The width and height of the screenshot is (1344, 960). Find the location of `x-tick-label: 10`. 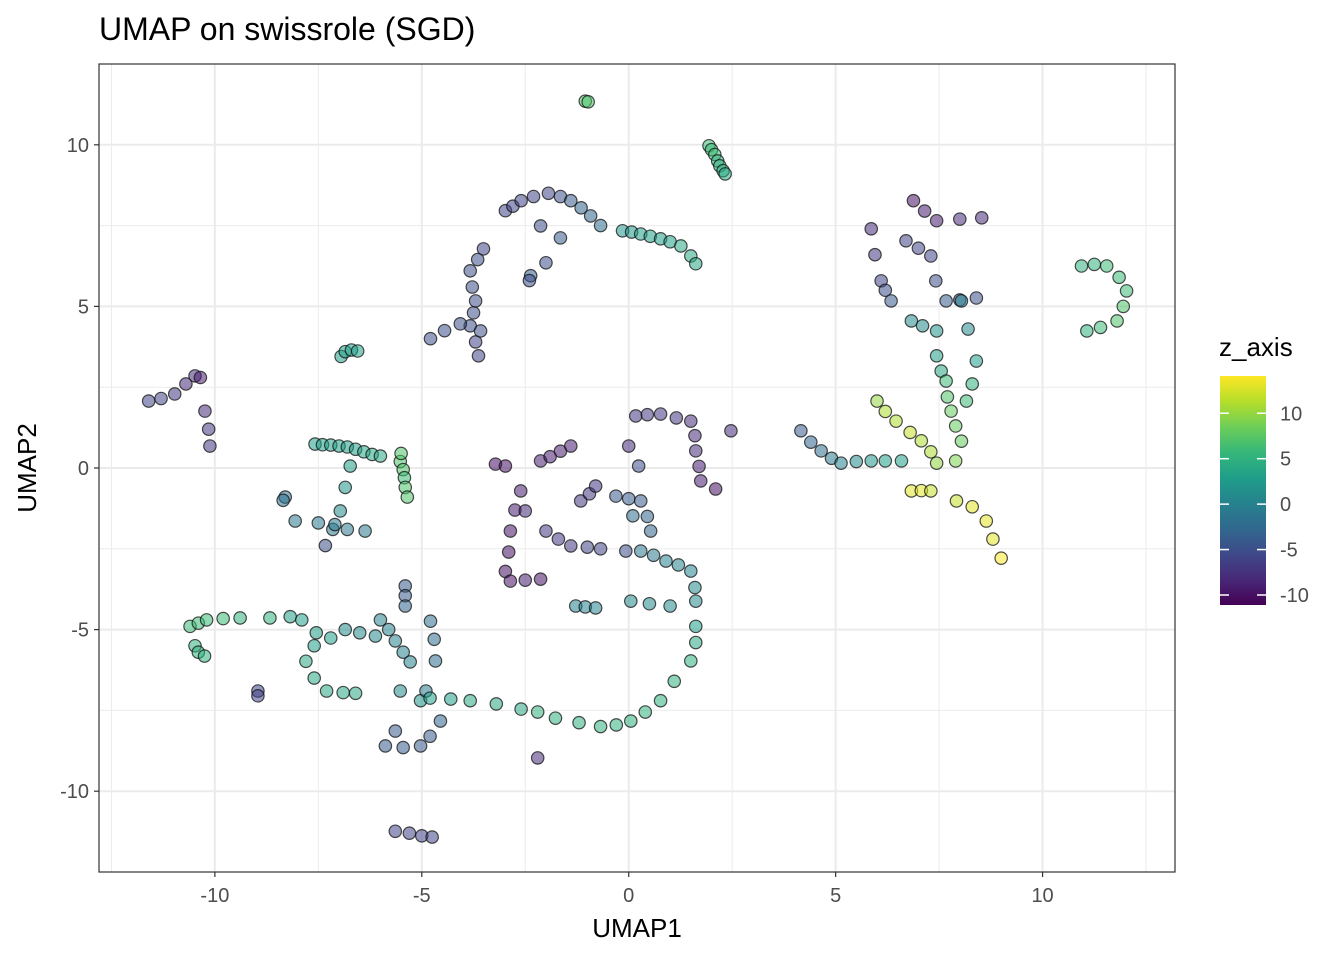

x-tick-label: 10 is located at coordinates (1042, 896).